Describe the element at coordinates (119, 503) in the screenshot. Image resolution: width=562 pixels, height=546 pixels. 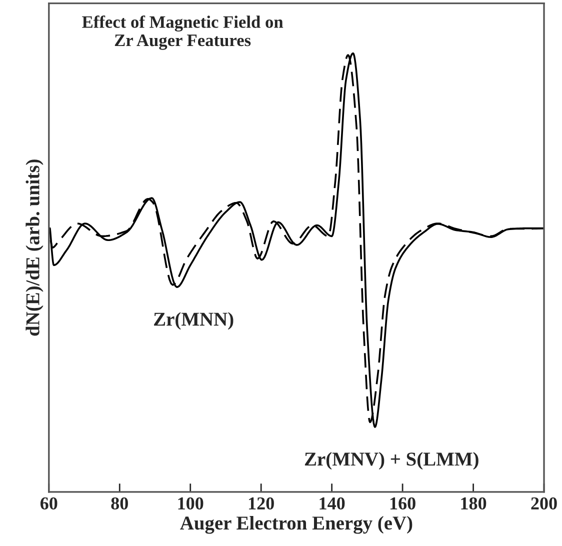
I see `x-tick-label: 80` at that location.